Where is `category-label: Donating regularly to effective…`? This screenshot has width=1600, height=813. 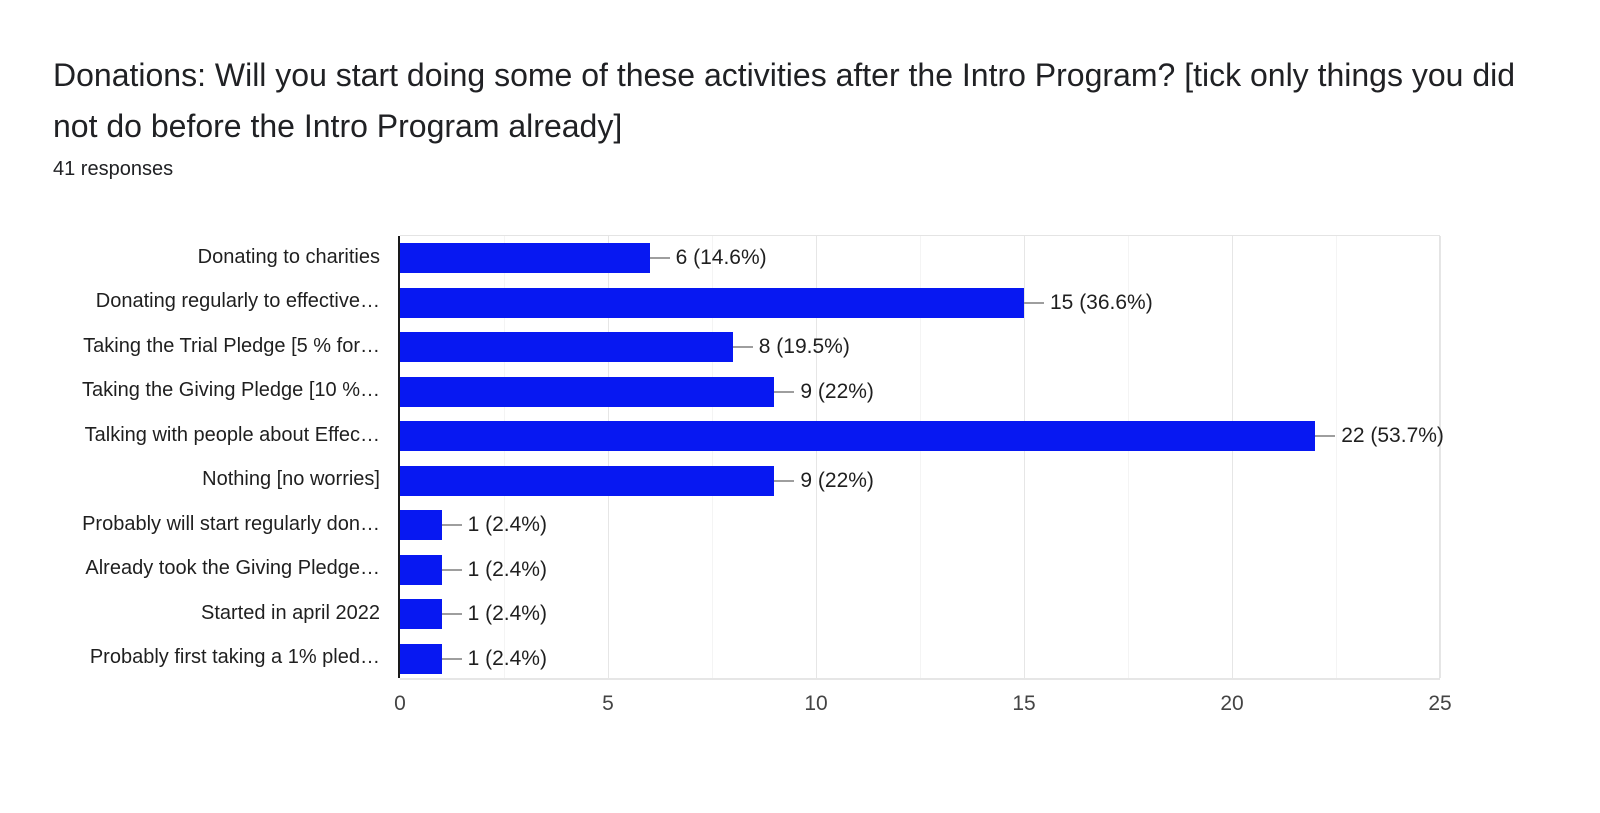
category-label: Donating regularly to effective… is located at coordinates (237, 301).